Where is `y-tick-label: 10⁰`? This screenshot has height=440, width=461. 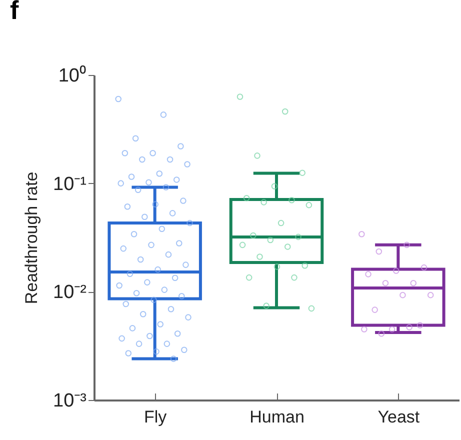 y-tick-label: 10⁰ is located at coordinates (72, 75).